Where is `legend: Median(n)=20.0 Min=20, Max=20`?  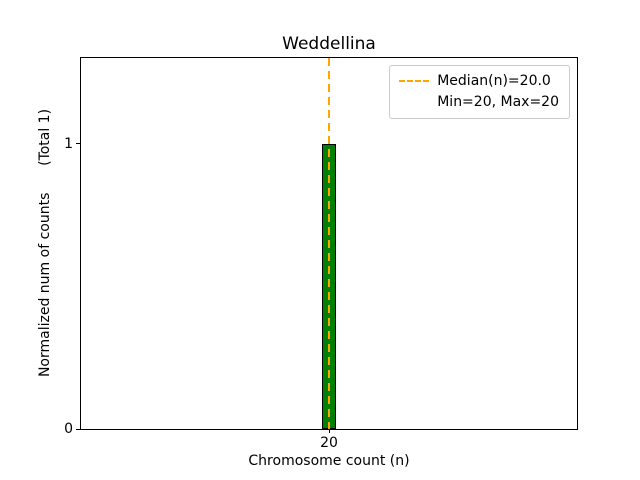 legend: Median(n)=20.0 Min=20, Max=20 is located at coordinates (479, 92).